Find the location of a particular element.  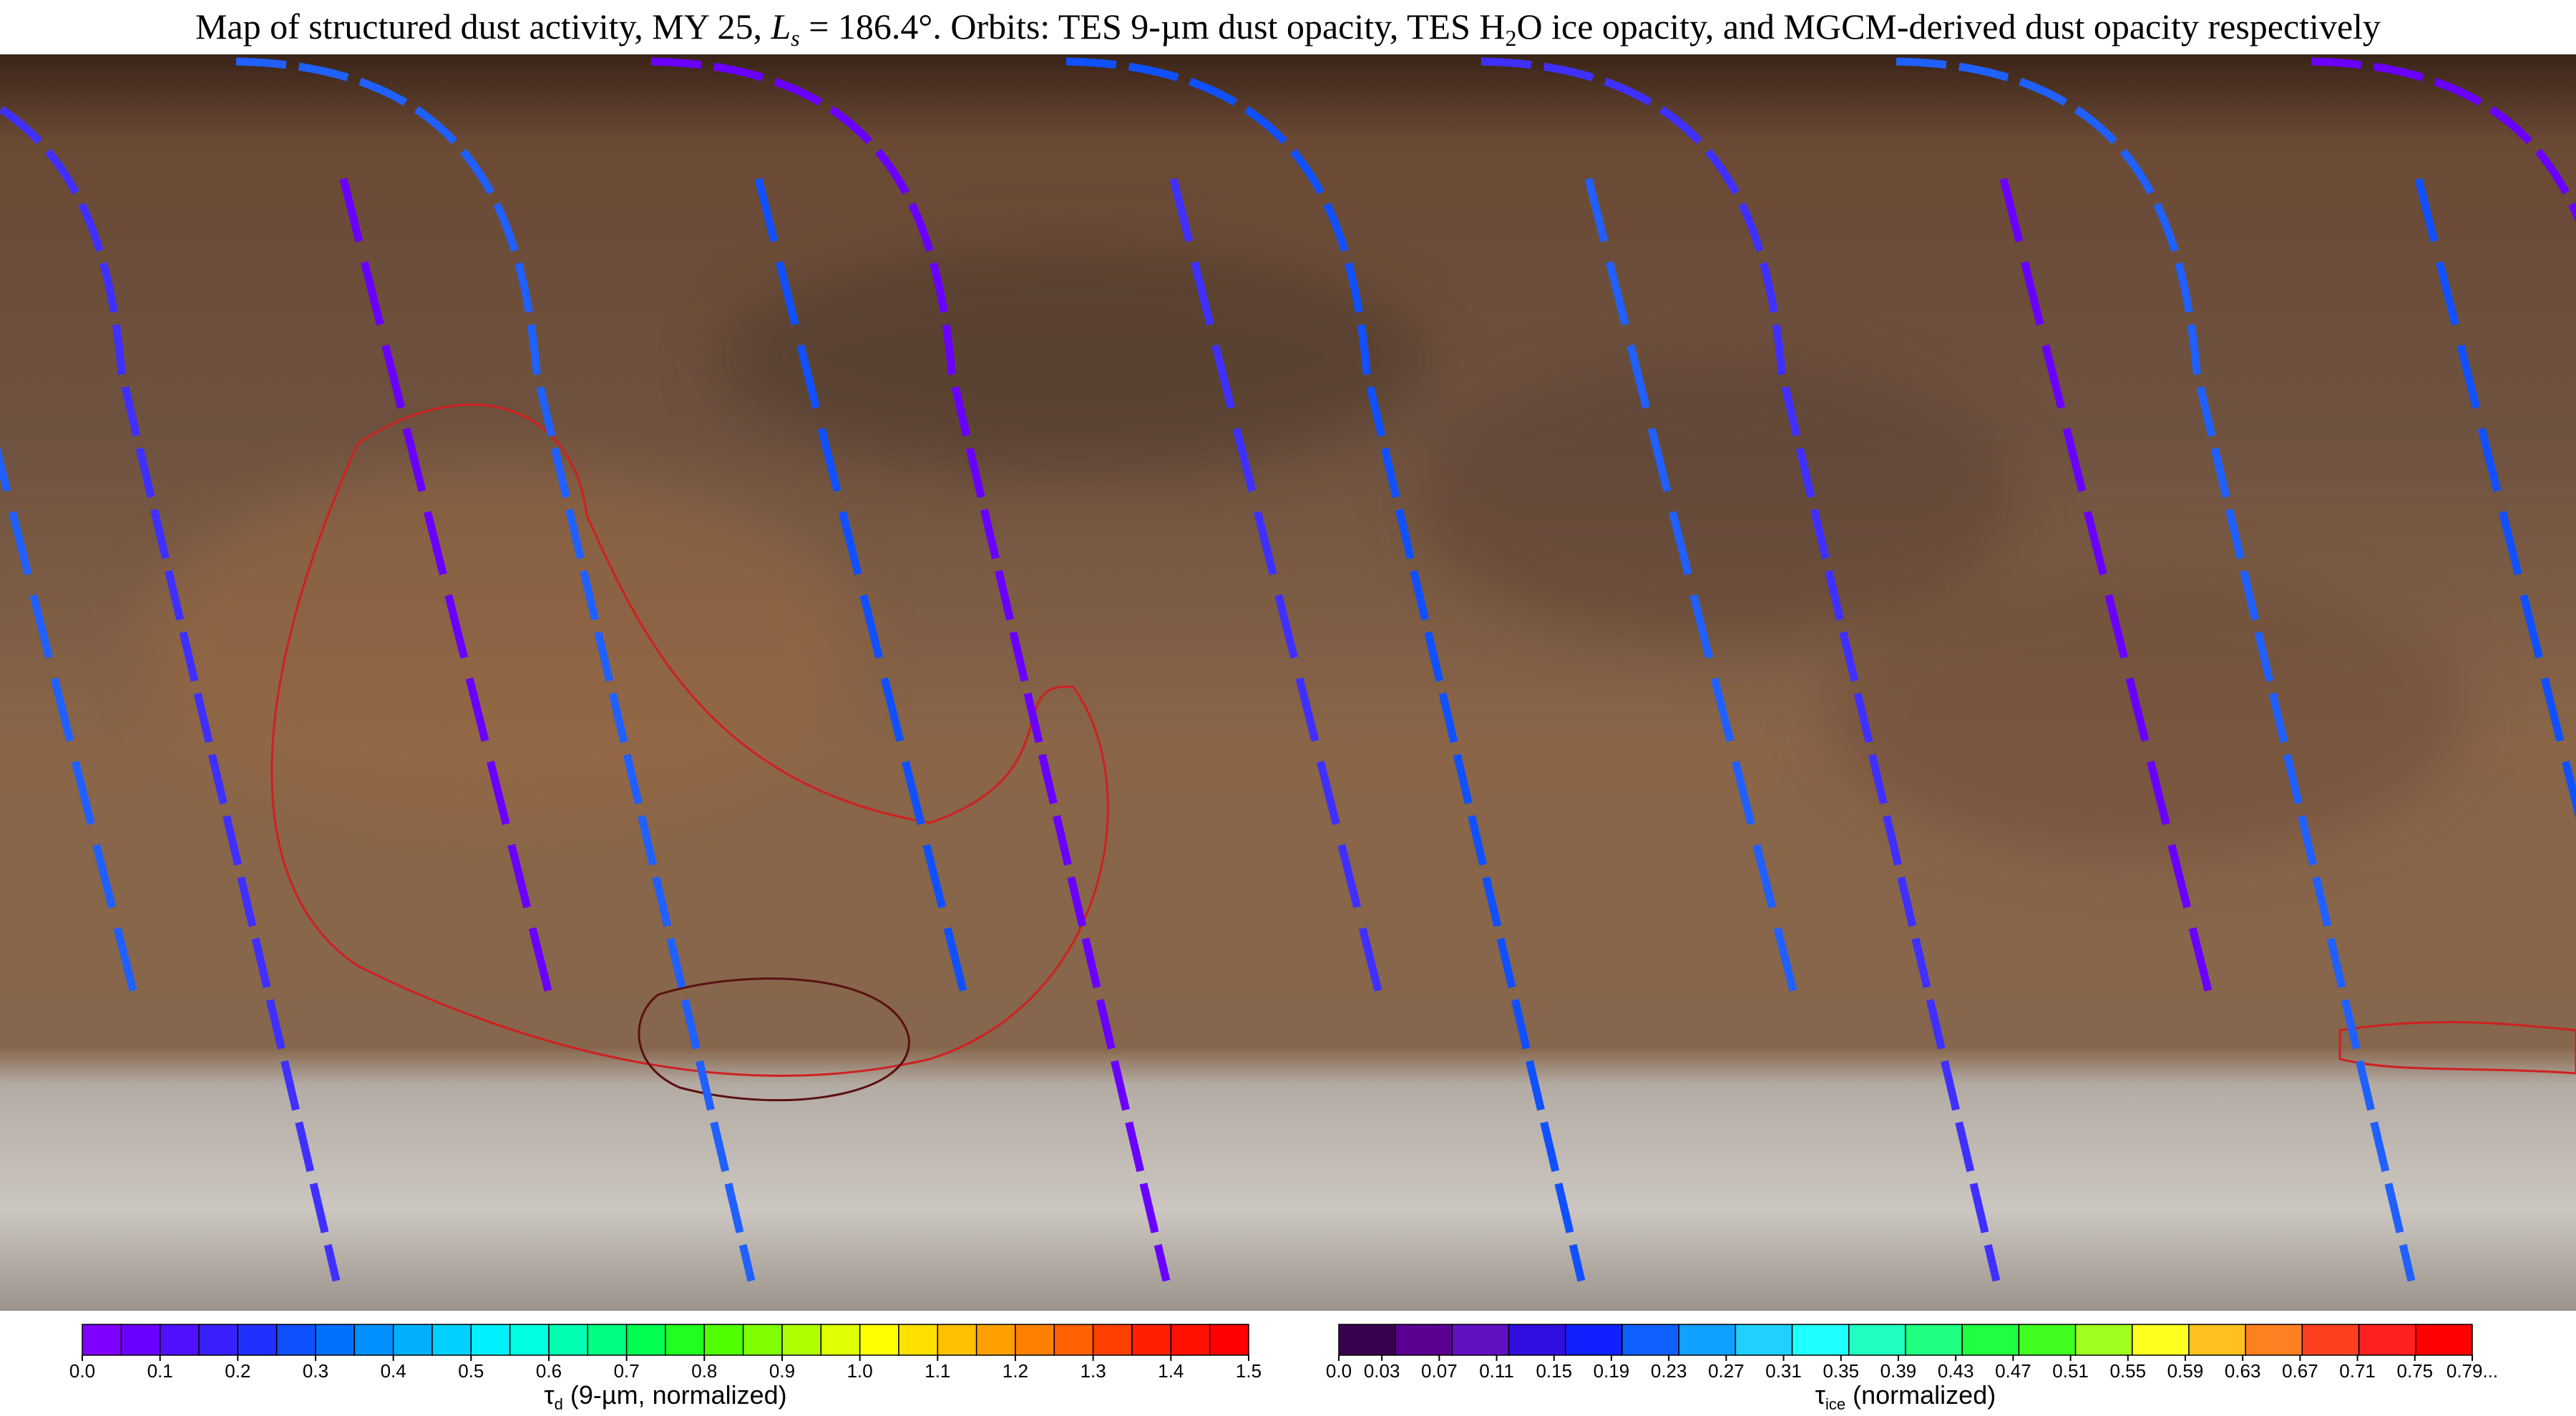

colorbar-tick-label: 1.3 is located at coordinates (1093, 1371).